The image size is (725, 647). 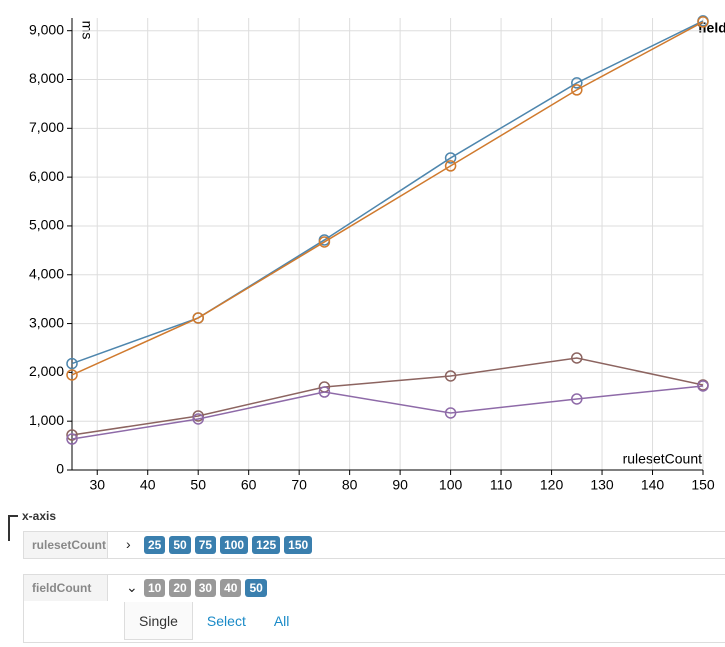 I want to click on chips: 10 20 30 40 50, so click(x=205, y=588).